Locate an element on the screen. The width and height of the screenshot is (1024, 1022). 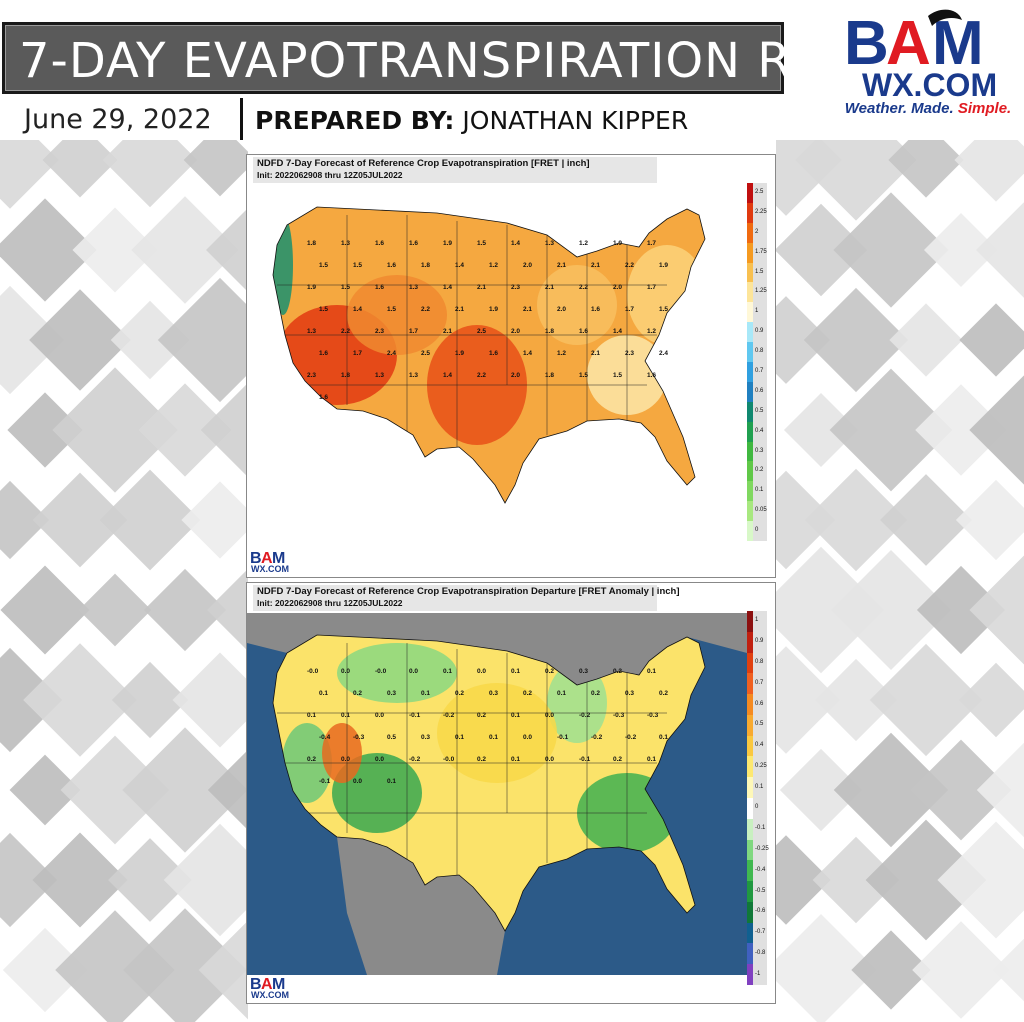
map-value-label: 1.3 is located at coordinates (413, 375).